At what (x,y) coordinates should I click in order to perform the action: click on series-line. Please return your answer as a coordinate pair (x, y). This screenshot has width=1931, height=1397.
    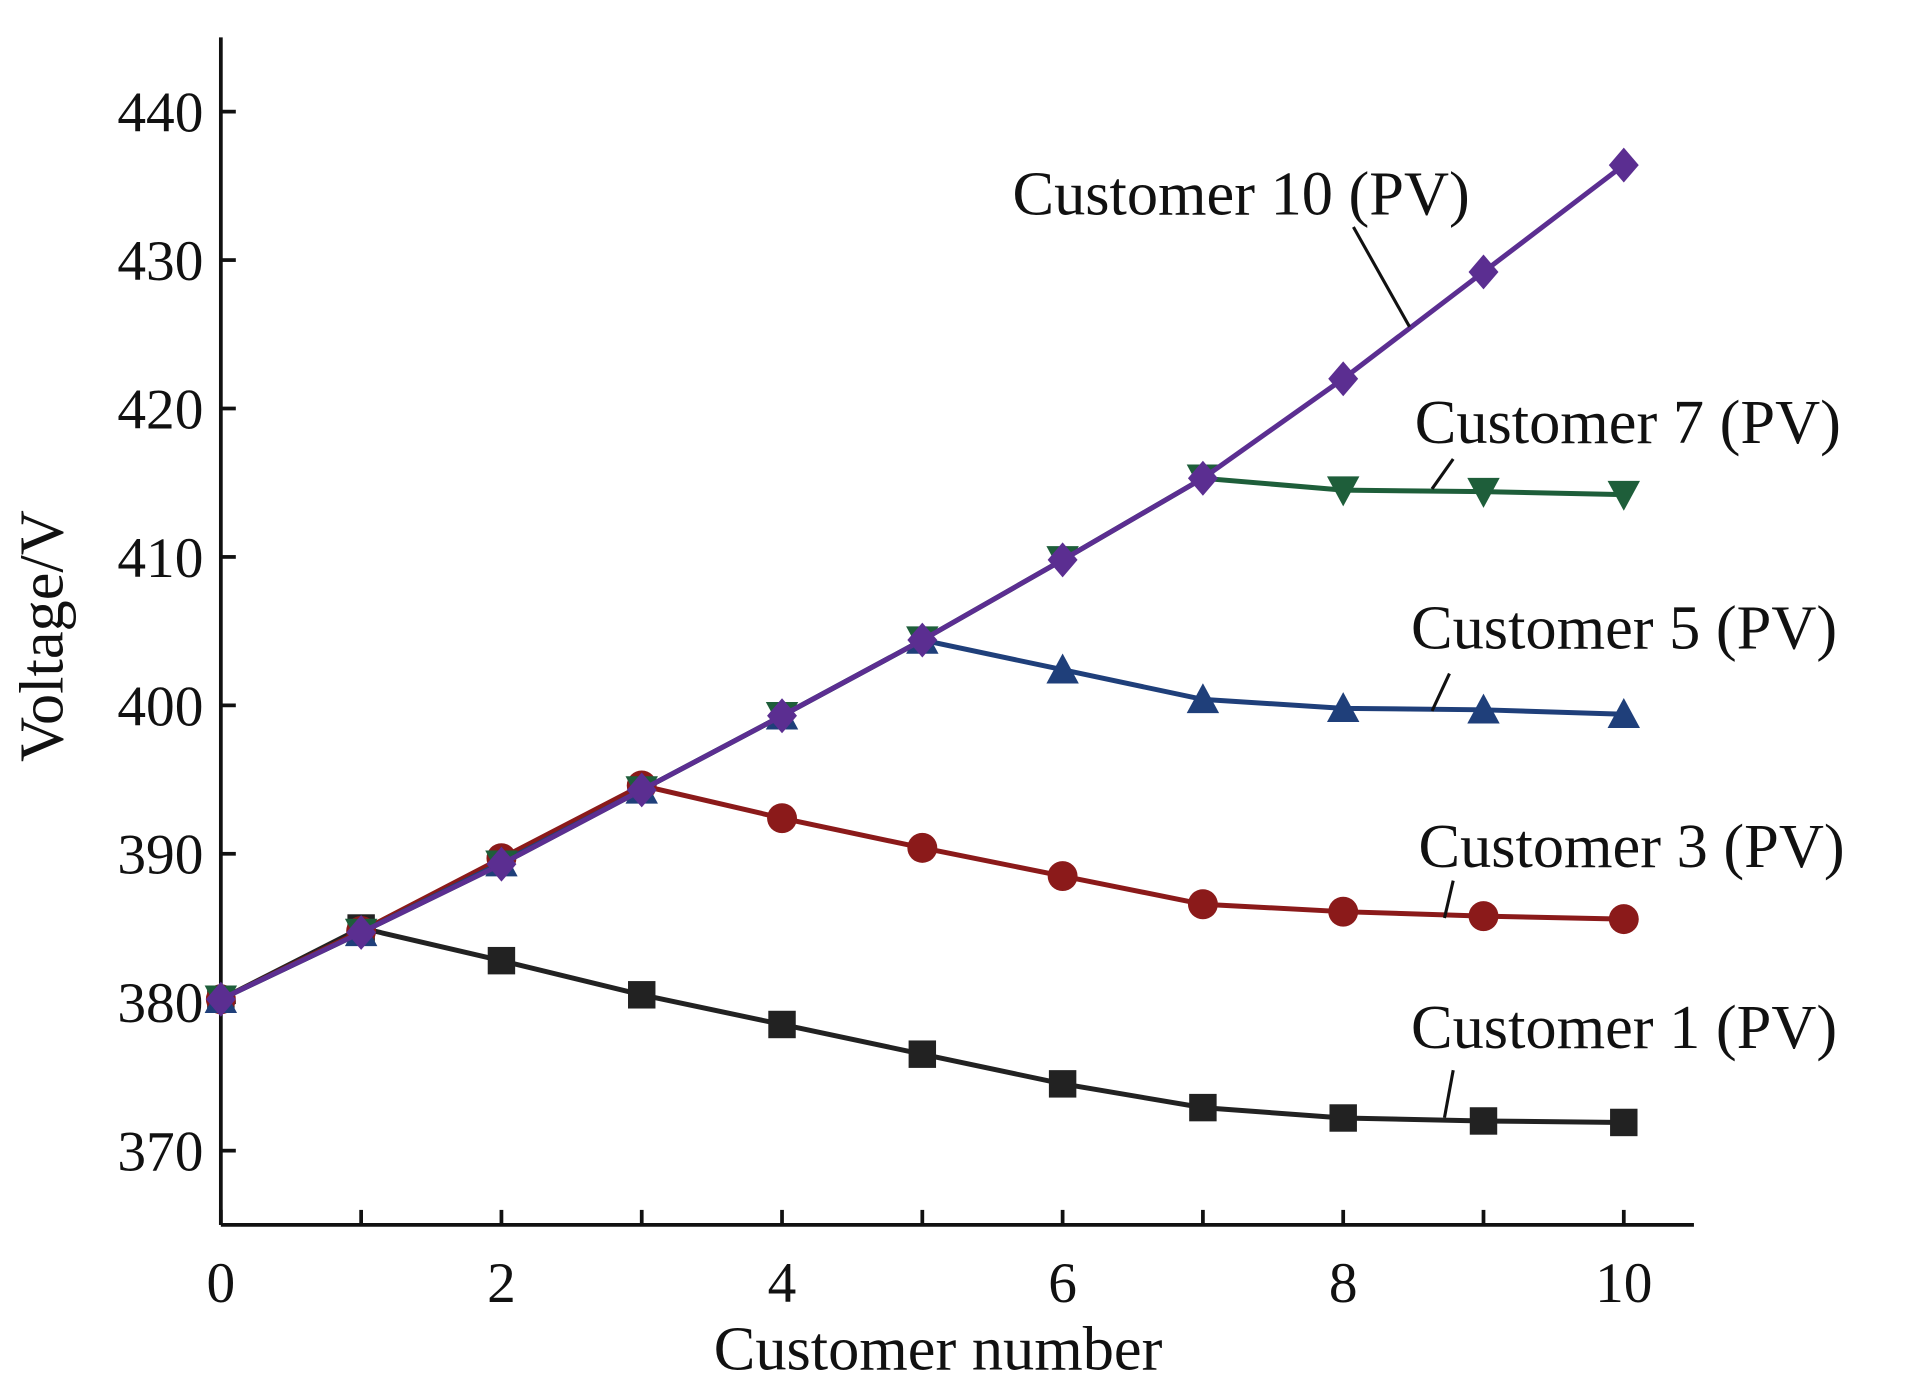
    Looking at the image, I should click on (921, 892).